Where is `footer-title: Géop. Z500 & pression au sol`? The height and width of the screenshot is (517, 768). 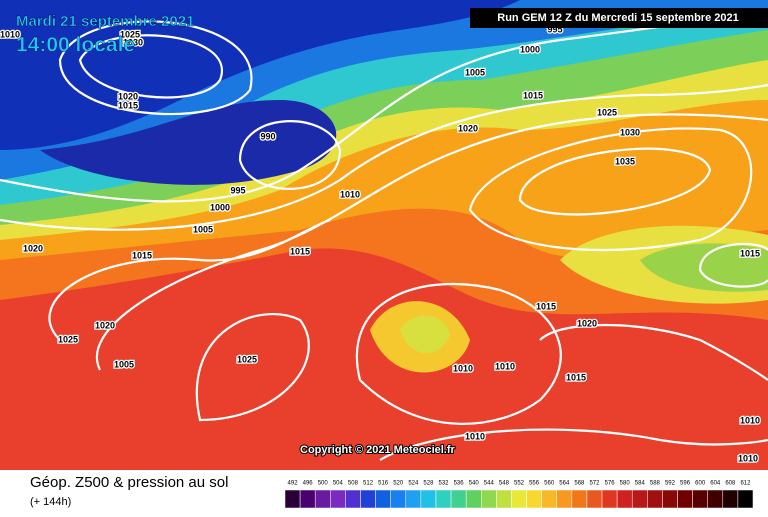
footer-title: Géop. Z500 & pression au sol is located at coordinates (129, 482).